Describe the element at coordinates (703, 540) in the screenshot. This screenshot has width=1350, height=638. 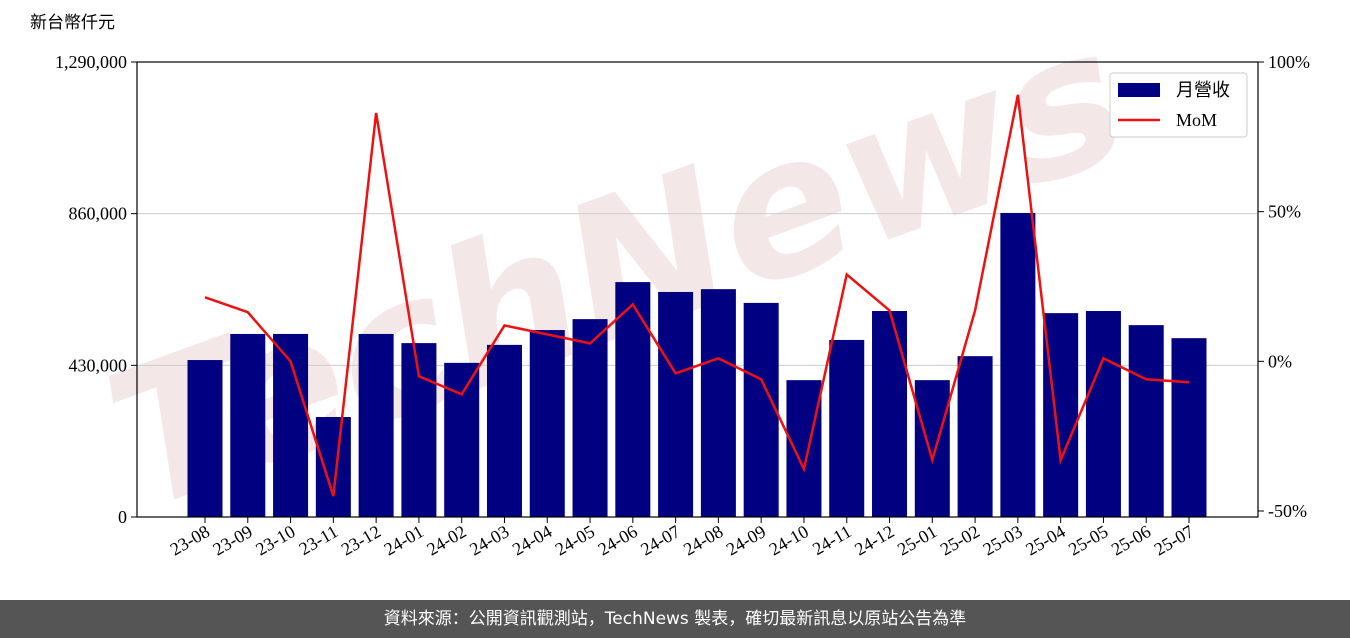
I see `x-tick-label: 24-08` at that location.